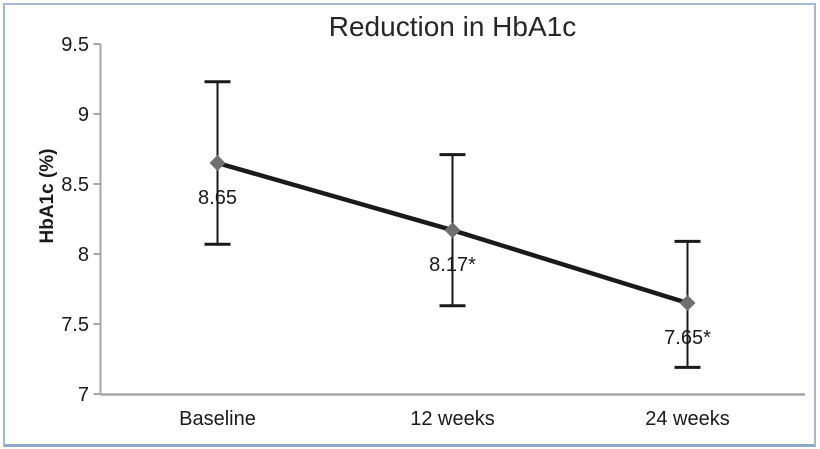  Describe the element at coordinates (687, 419) in the screenshot. I see `x-category-label: 24 weeks` at that location.